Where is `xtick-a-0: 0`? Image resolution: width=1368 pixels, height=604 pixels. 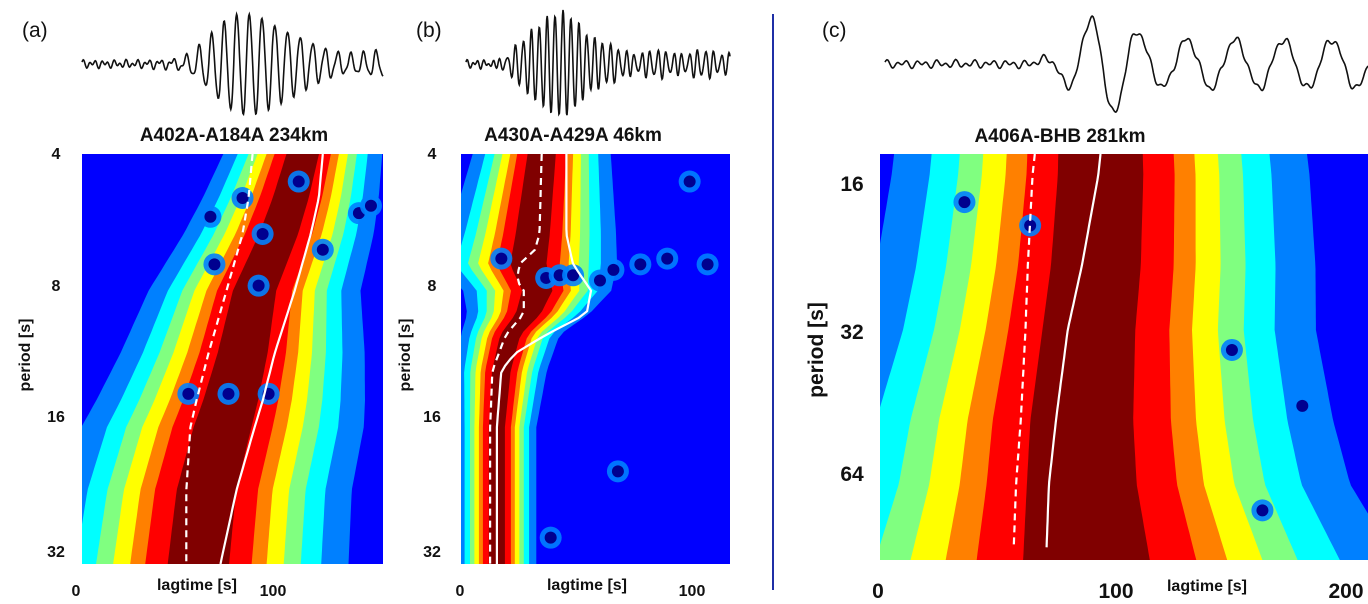 xtick-a-0: 0 is located at coordinates (76, 591).